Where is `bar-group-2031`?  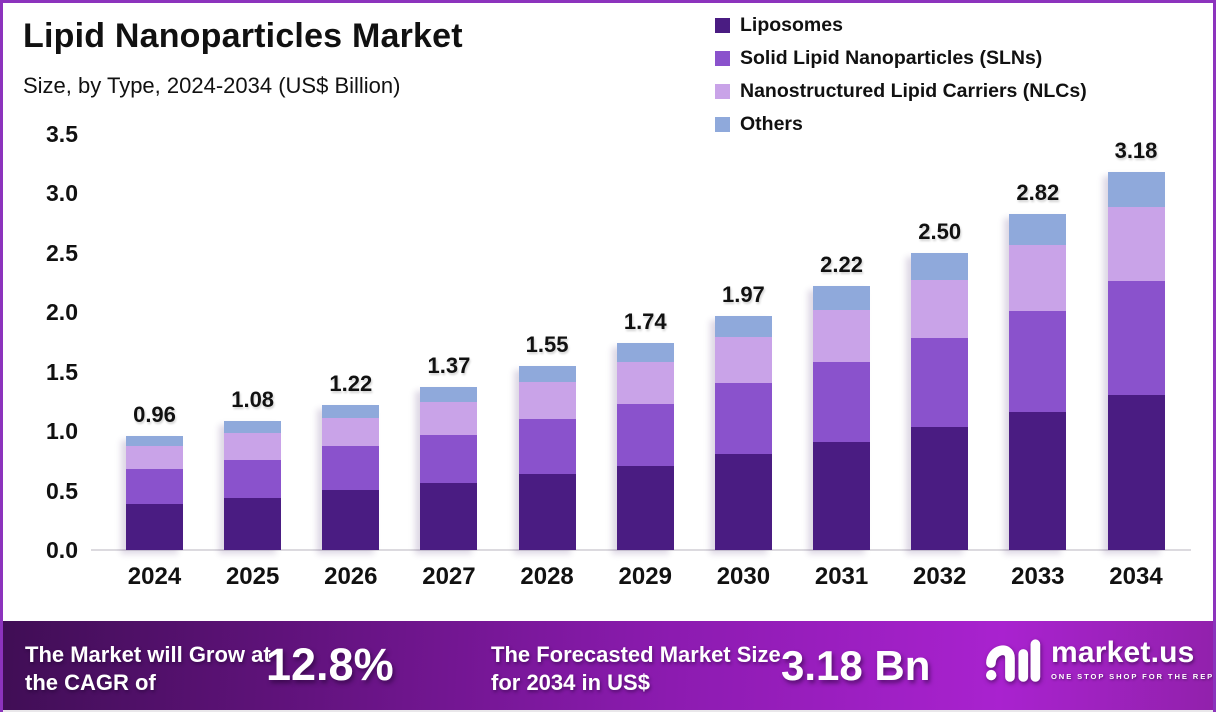 bar-group-2031 is located at coordinates (842, 417).